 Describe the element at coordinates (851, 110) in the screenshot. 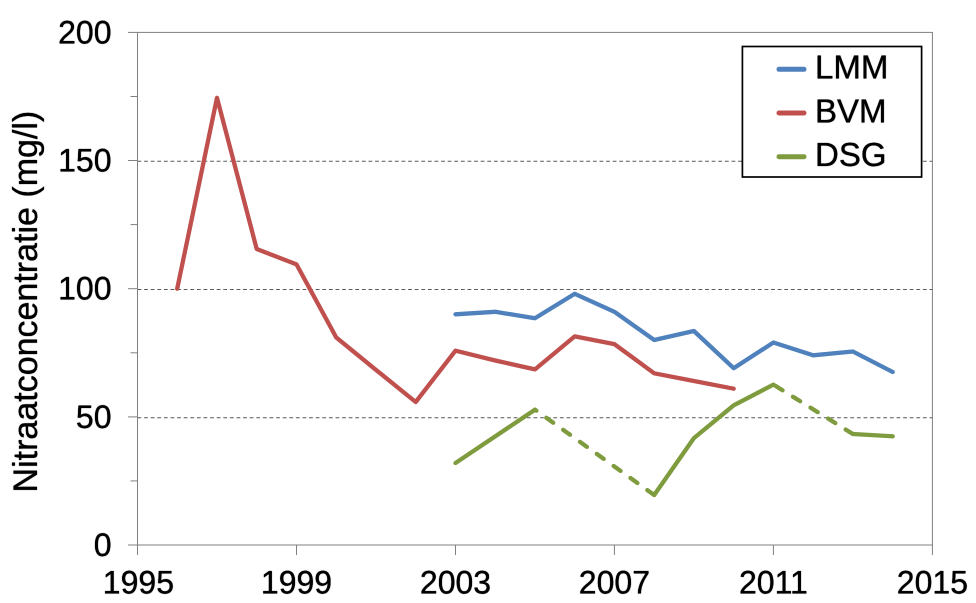

I see `svg-text: BVM` at that location.